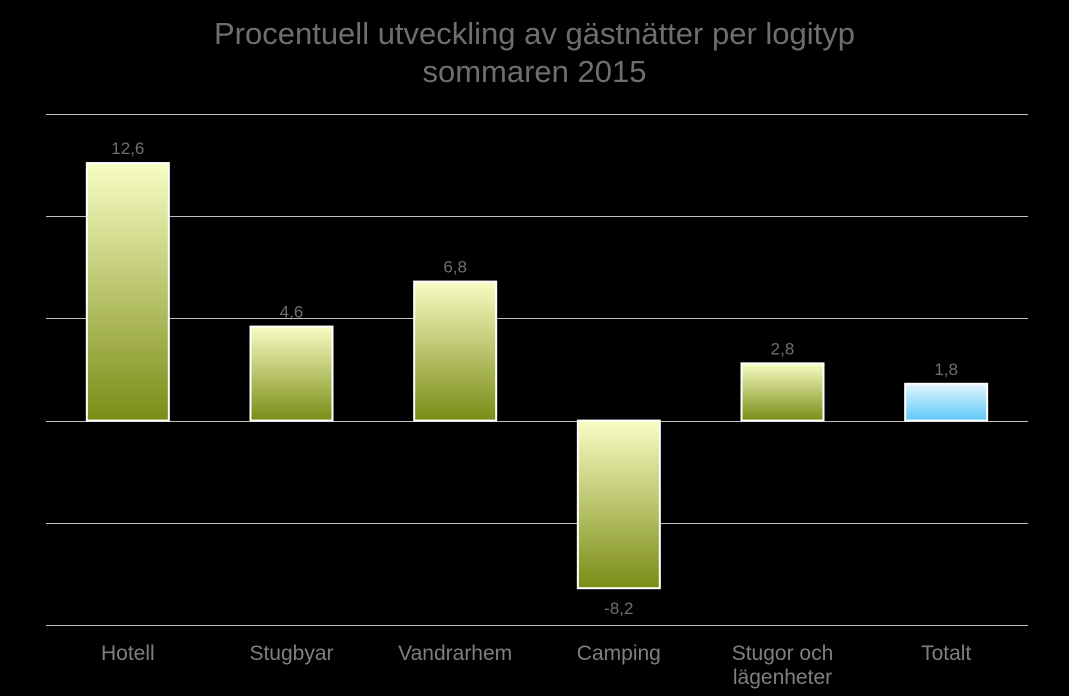 This screenshot has width=1069, height=696. Describe the element at coordinates (782, 677) in the screenshot. I see `category-label: lägenheter` at that location.